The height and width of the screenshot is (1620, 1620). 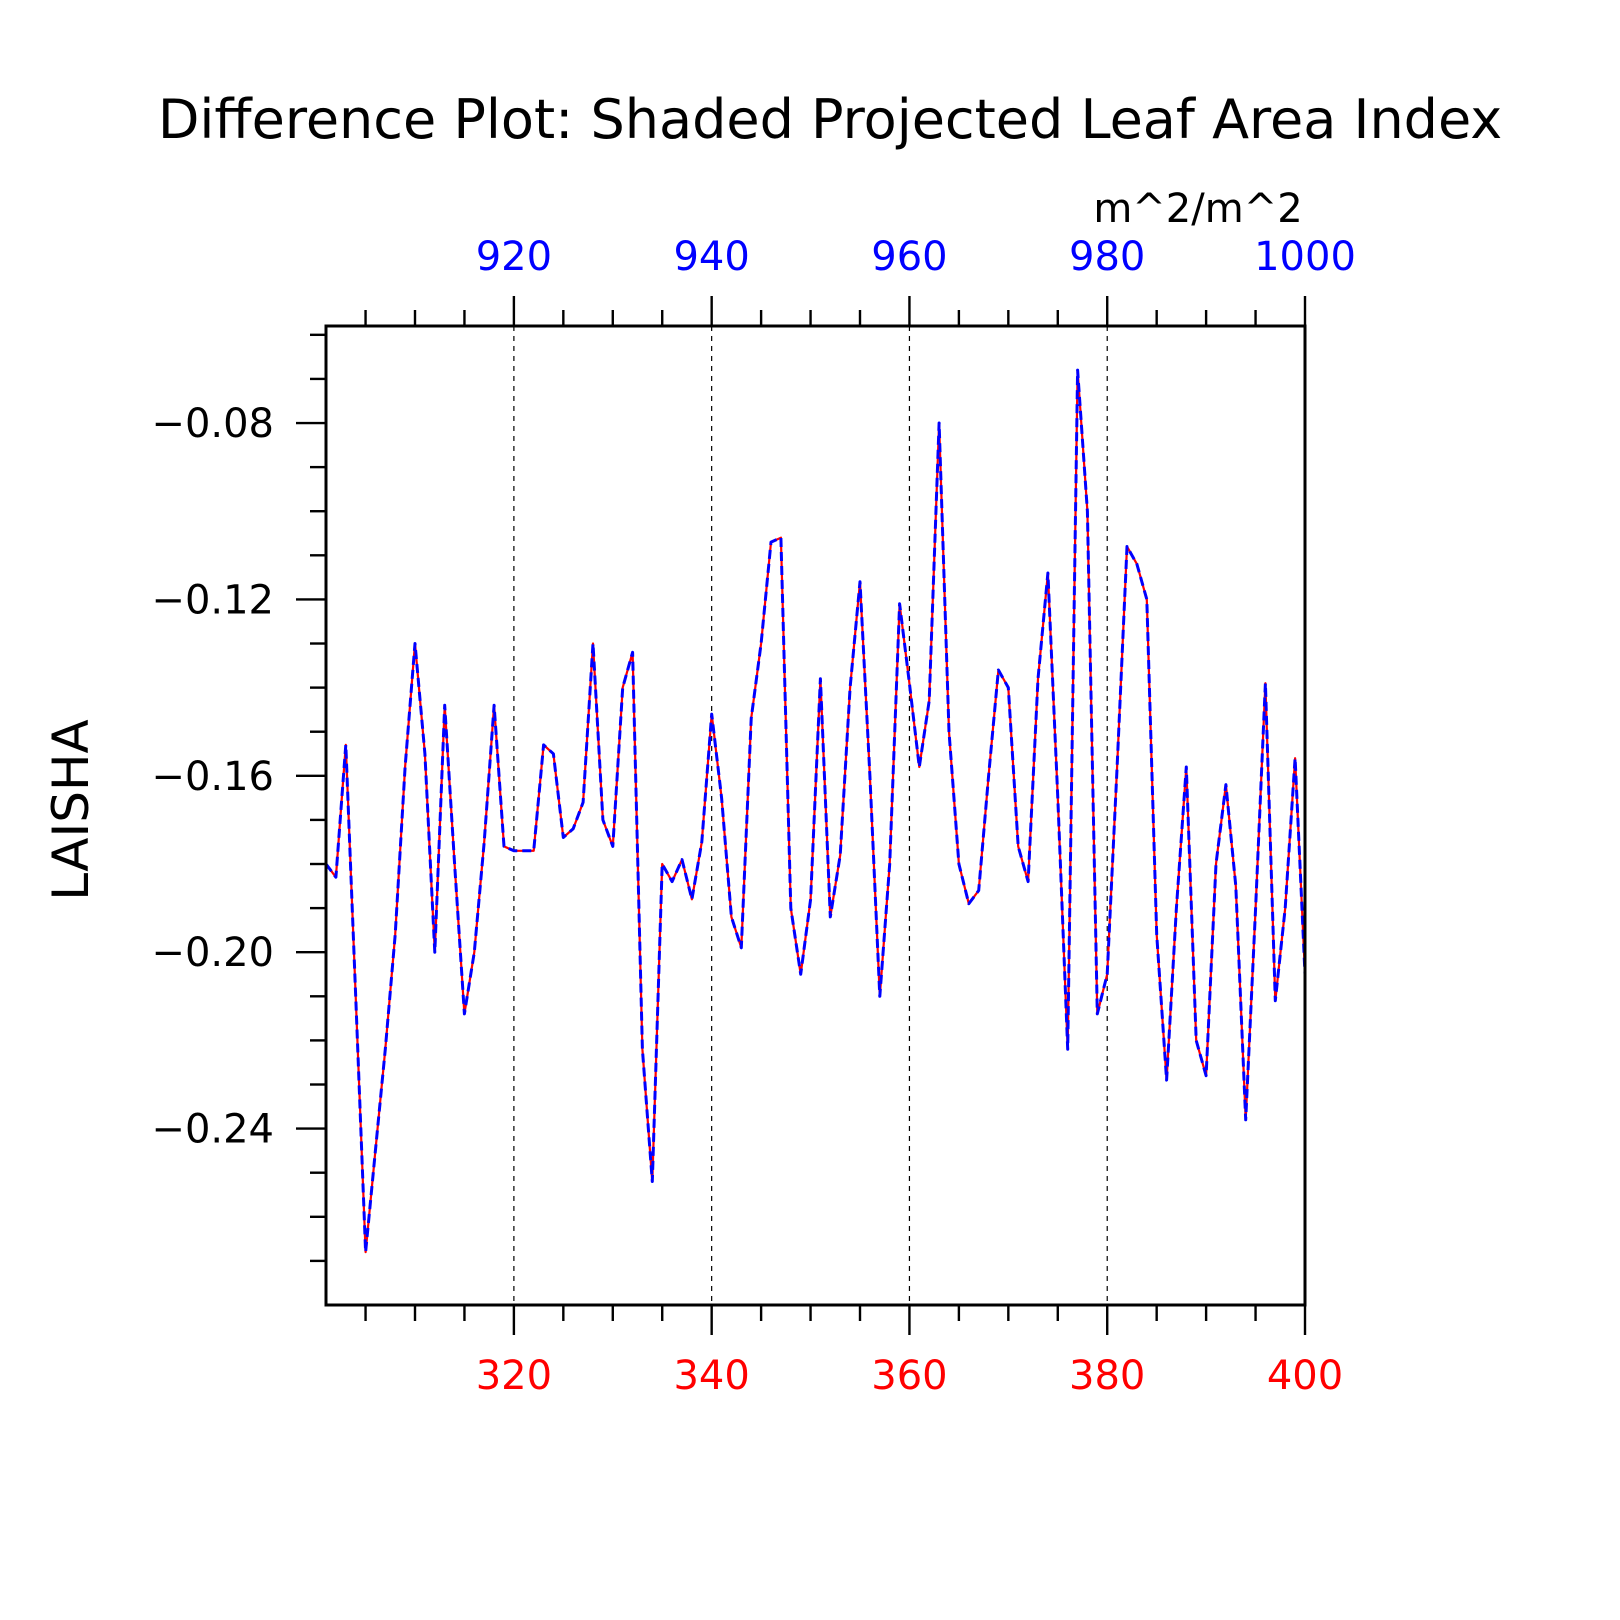 I want to click on y-tick-label: −0.24, so click(x=212, y=1130).